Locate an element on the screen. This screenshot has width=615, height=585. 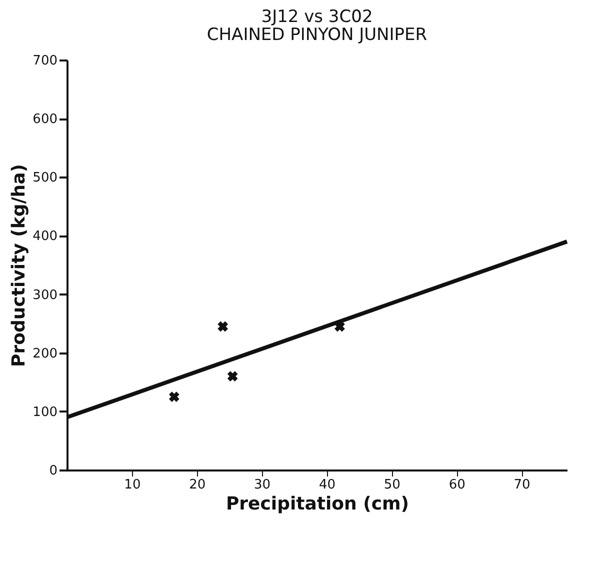
chart-title: 3J12 vs 3C02 is located at coordinates (317, 17).